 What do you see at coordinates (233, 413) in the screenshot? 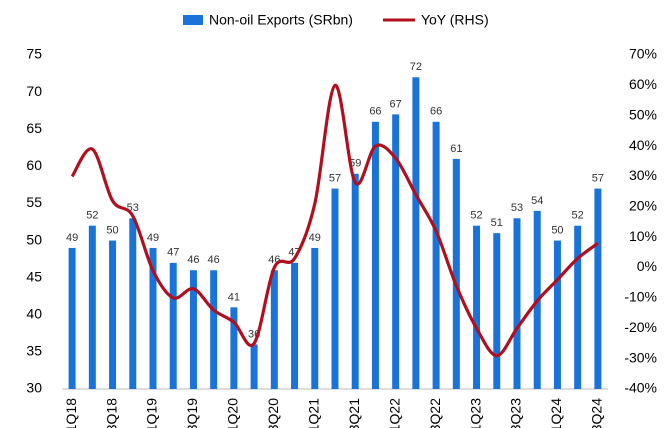
I see `x-tick-label: 1Q20` at bounding box center [233, 413].